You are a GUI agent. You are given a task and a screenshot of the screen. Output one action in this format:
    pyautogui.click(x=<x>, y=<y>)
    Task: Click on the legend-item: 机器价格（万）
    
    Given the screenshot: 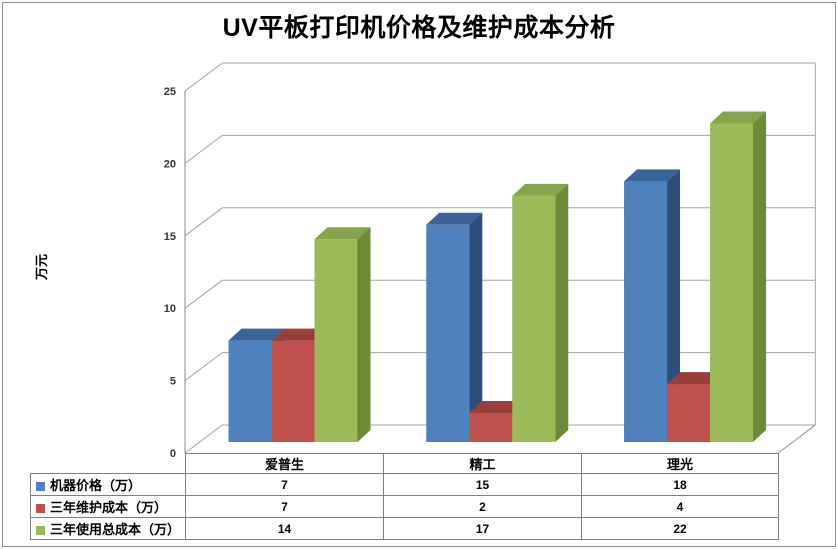 What is the action you would take?
    pyautogui.click(x=108, y=484)
    